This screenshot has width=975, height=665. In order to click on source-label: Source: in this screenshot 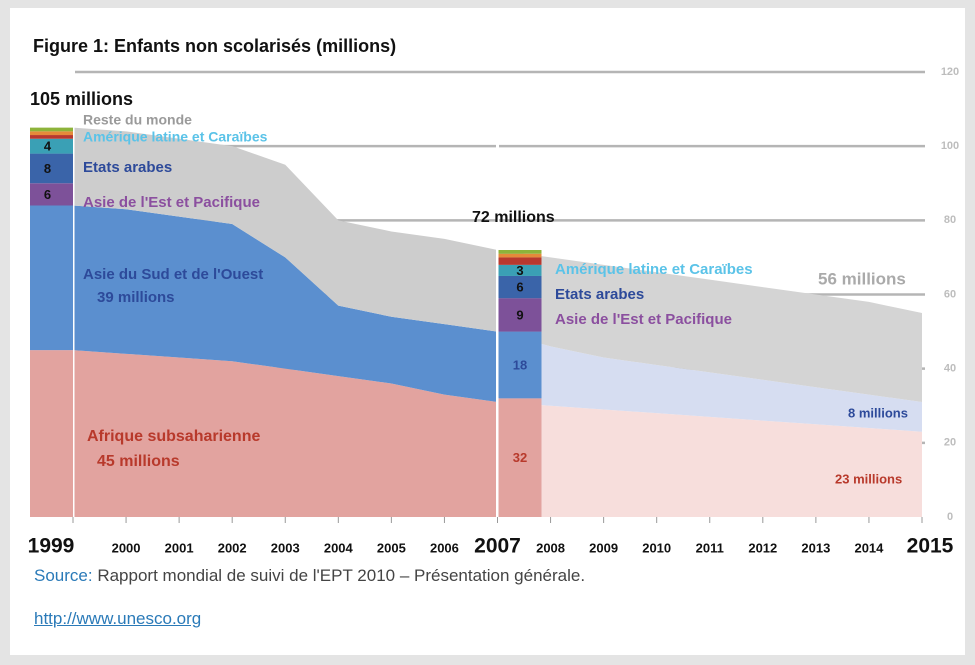, I will do `click(63, 575)`.